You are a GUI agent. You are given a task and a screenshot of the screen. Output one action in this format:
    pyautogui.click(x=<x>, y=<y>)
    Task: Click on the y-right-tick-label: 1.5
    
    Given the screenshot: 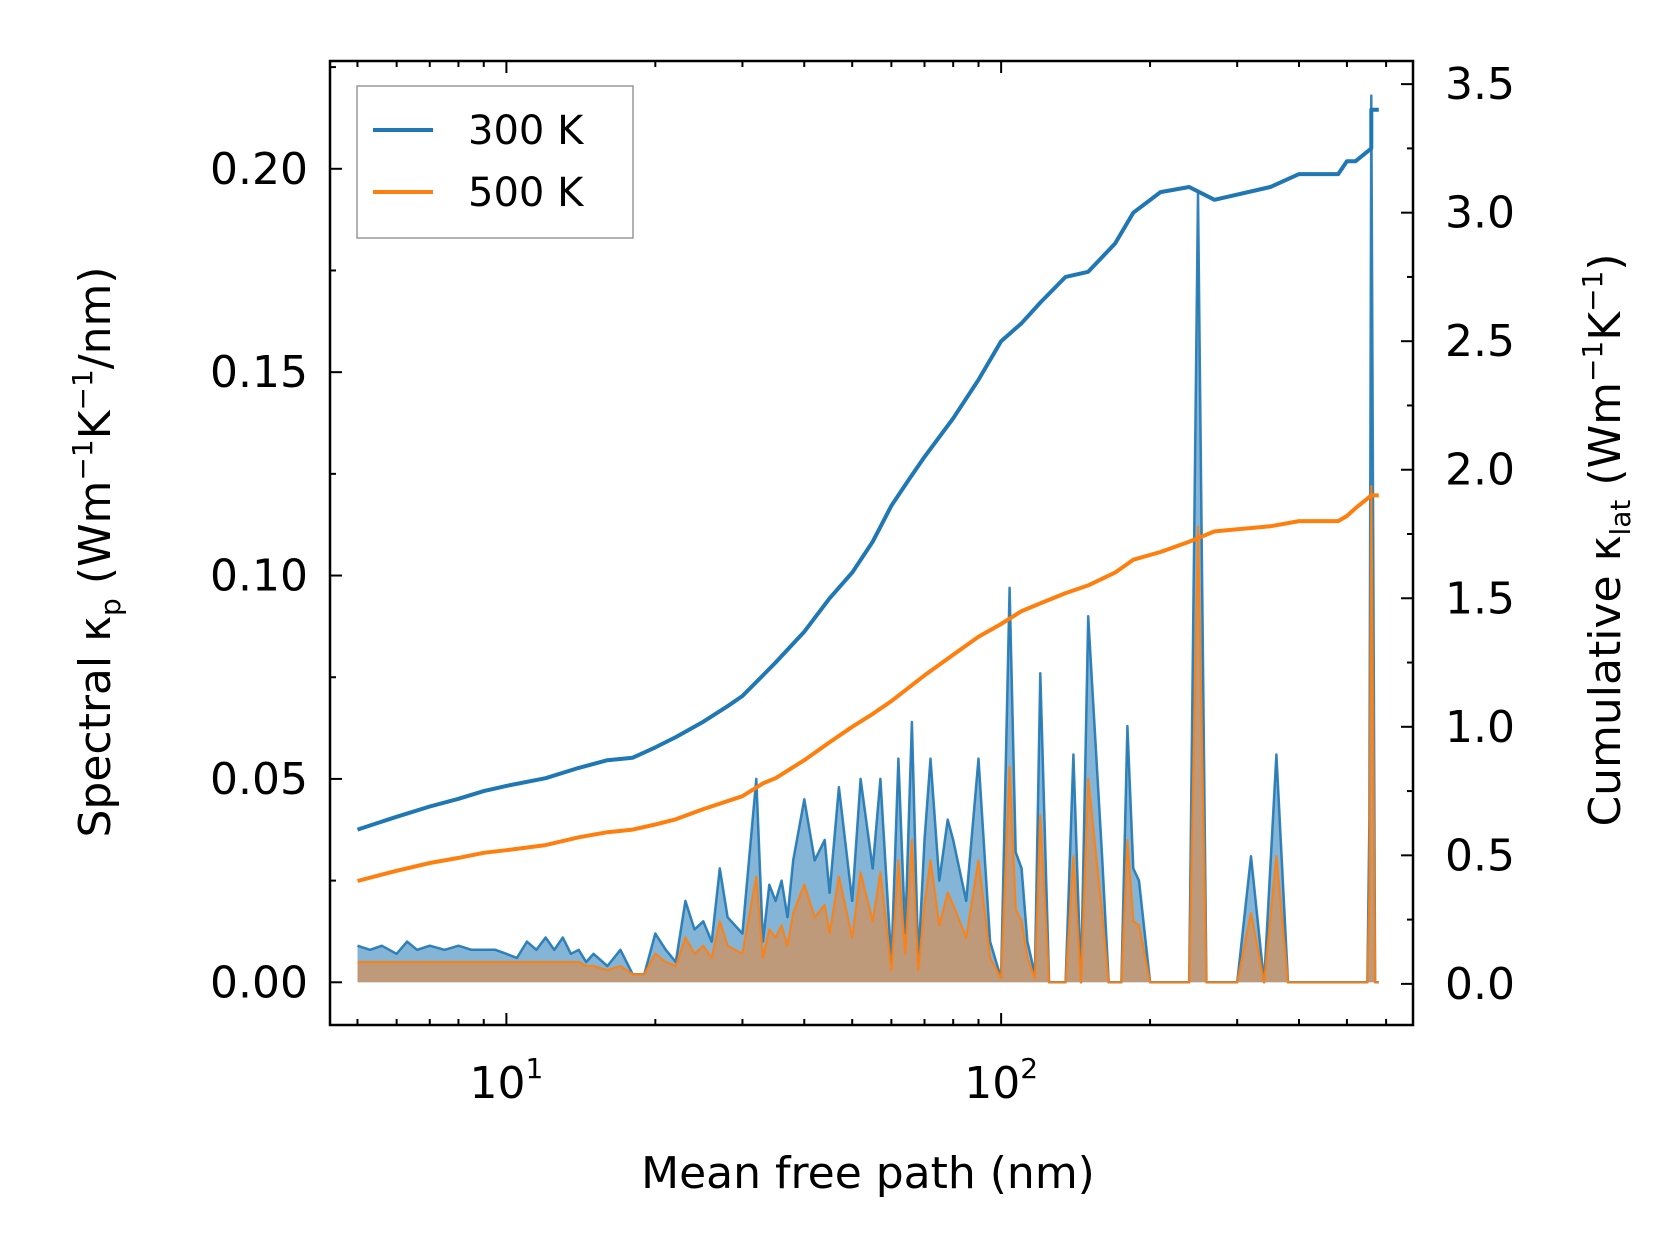 What is the action you would take?
    pyautogui.click(x=1480, y=598)
    